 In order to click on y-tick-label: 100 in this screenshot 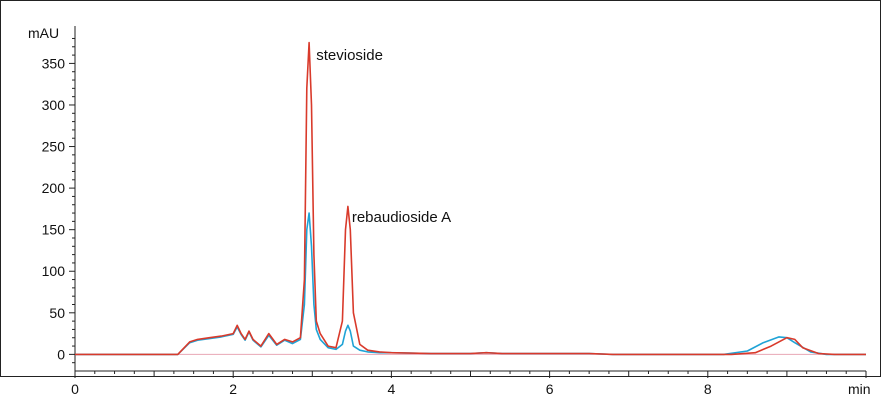, I will do `click(54, 271)`.